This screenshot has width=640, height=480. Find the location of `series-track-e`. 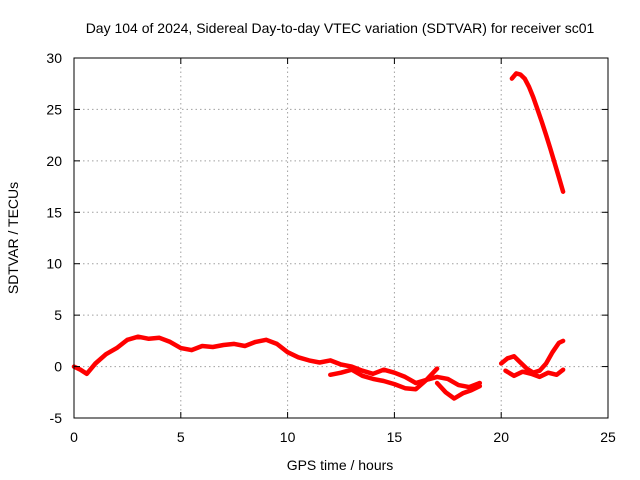

series-track-e is located at coordinates (534, 373).